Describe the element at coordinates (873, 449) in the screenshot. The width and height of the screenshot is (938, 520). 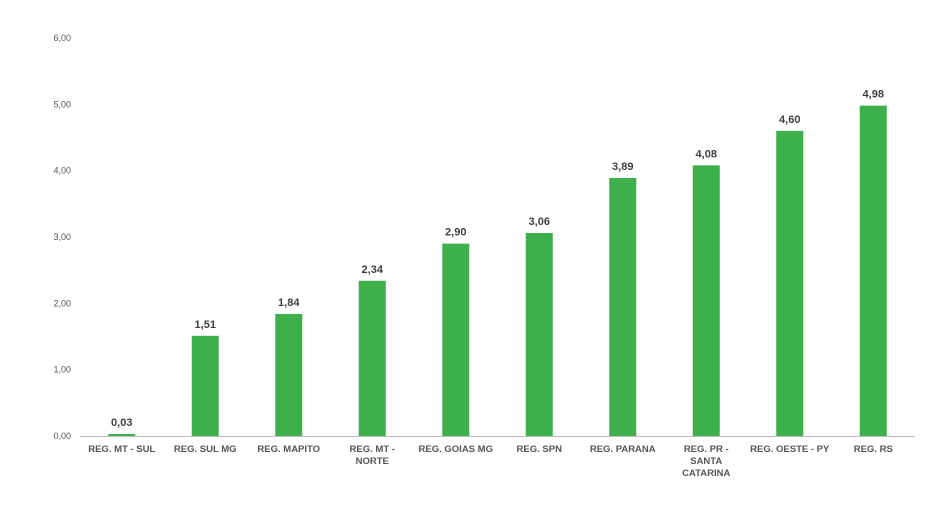
I see `x-tick-label: REG. RS` at that location.